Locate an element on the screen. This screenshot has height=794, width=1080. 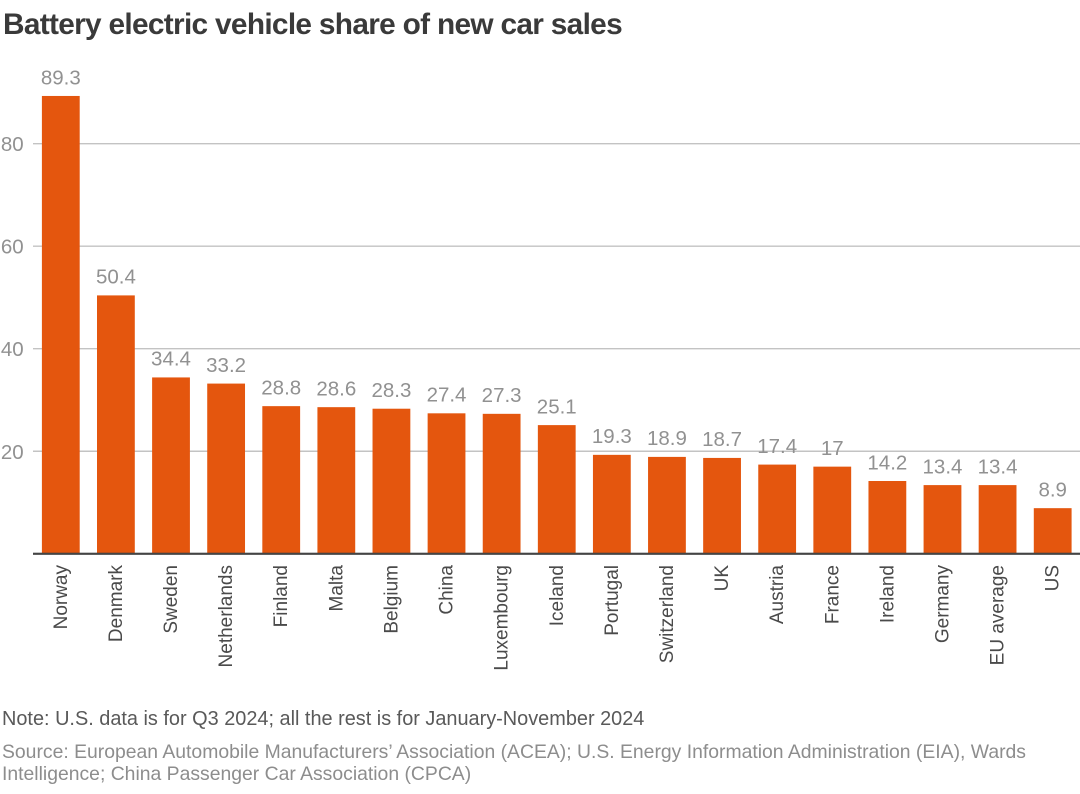
svg-text: EU average is located at coordinates (998, 615).